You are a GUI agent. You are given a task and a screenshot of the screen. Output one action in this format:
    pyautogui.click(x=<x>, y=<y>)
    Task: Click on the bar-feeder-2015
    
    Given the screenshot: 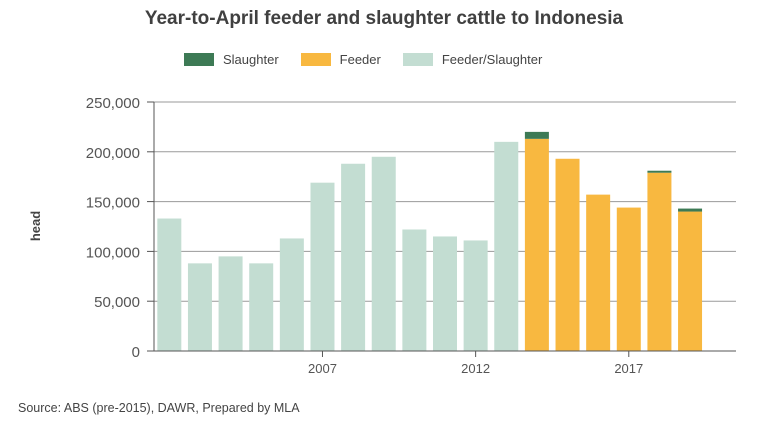 What is the action you would take?
    pyautogui.click(x=567, y=254)
    